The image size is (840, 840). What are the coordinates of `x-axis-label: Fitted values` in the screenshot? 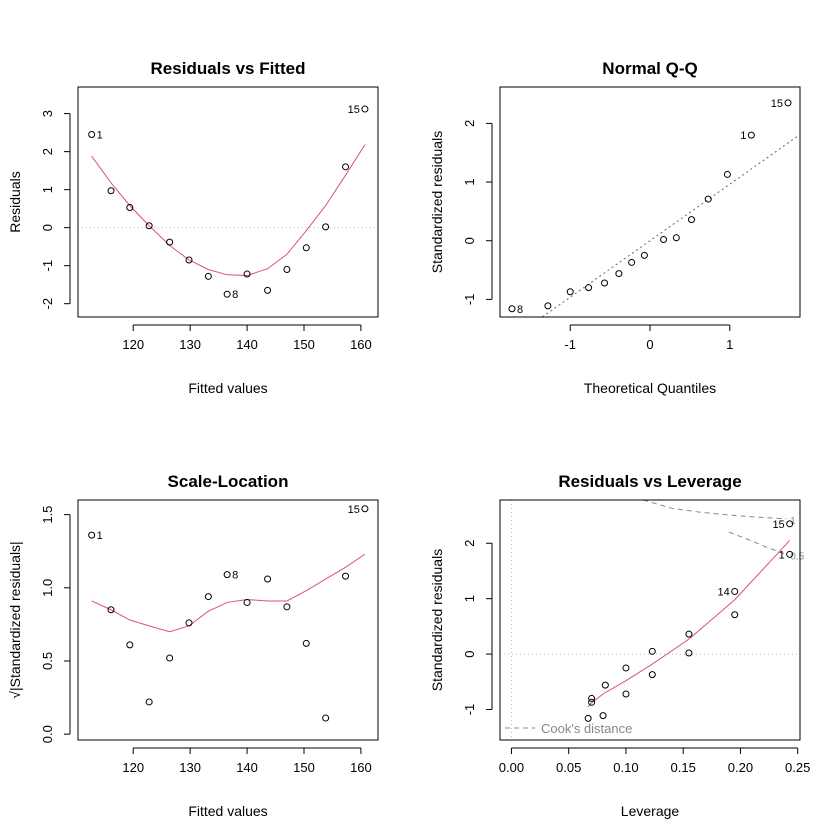 It's located at (227, 388).